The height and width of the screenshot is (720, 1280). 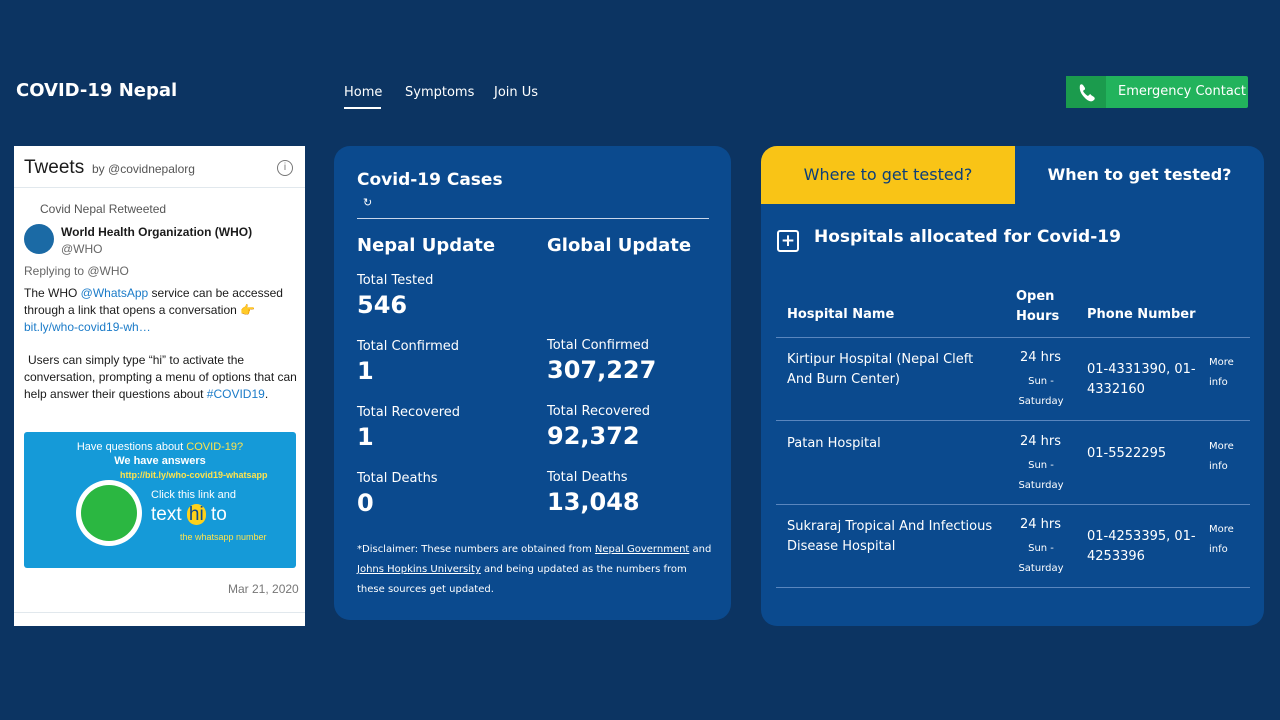 I want to click on info-icon: i, so click(x=285, y=168).